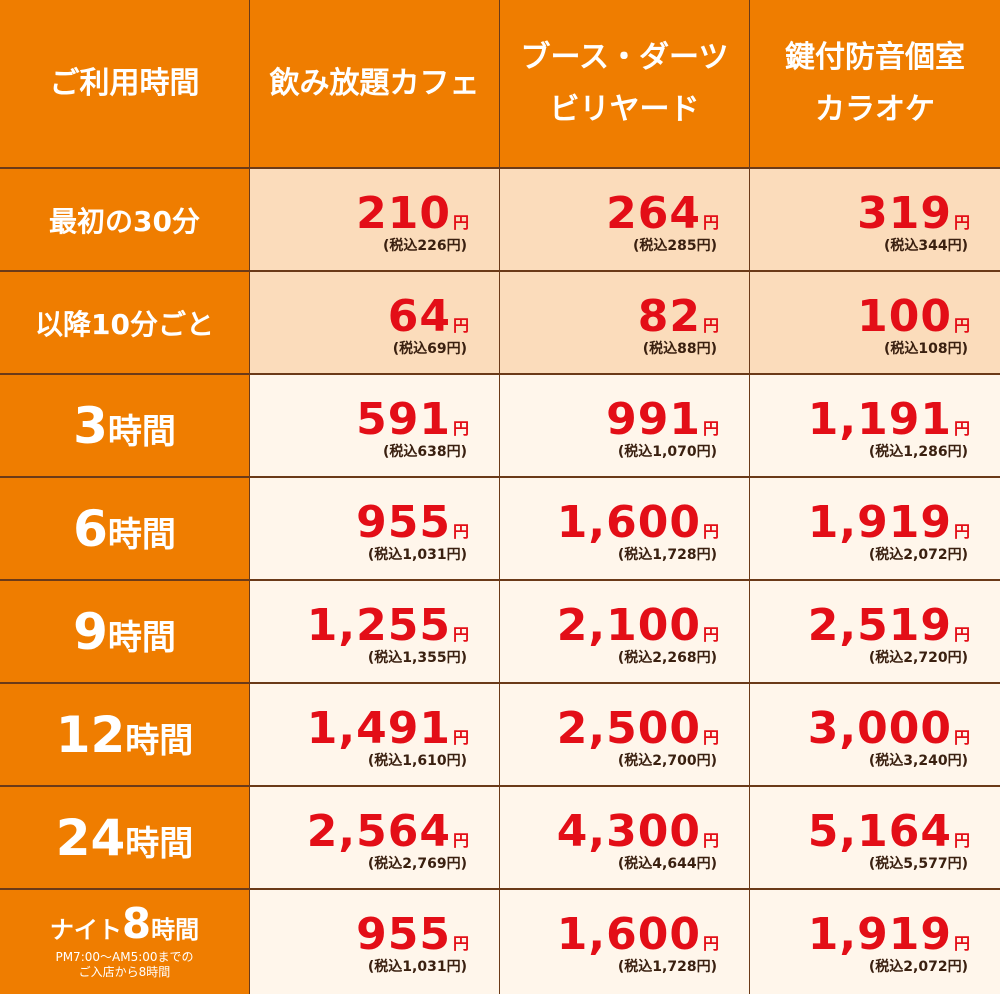  I want to click on price-tax-included: (税込1,355円), so click(417, 658).